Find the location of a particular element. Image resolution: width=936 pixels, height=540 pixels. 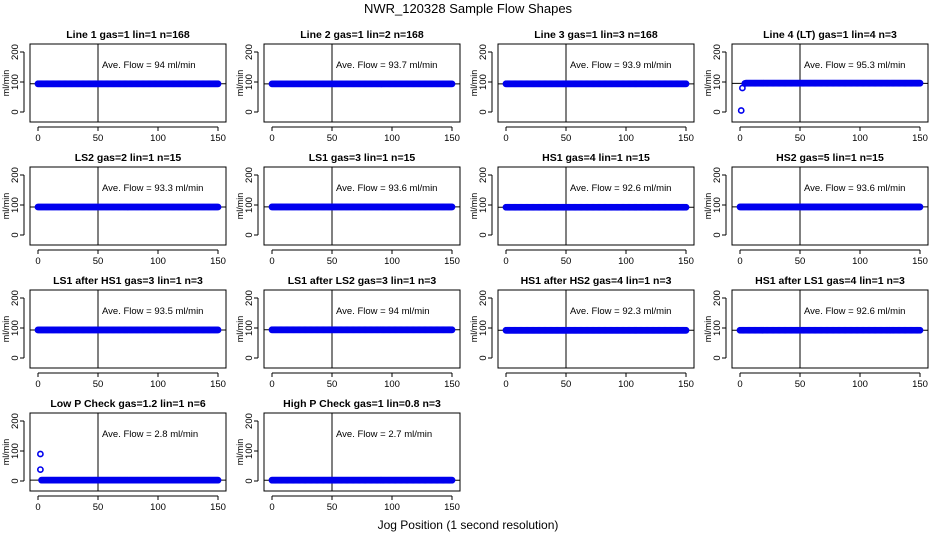

panel-title: Line 1 gas=1 lin=1 n=168 is located at coordinates (128, 35).